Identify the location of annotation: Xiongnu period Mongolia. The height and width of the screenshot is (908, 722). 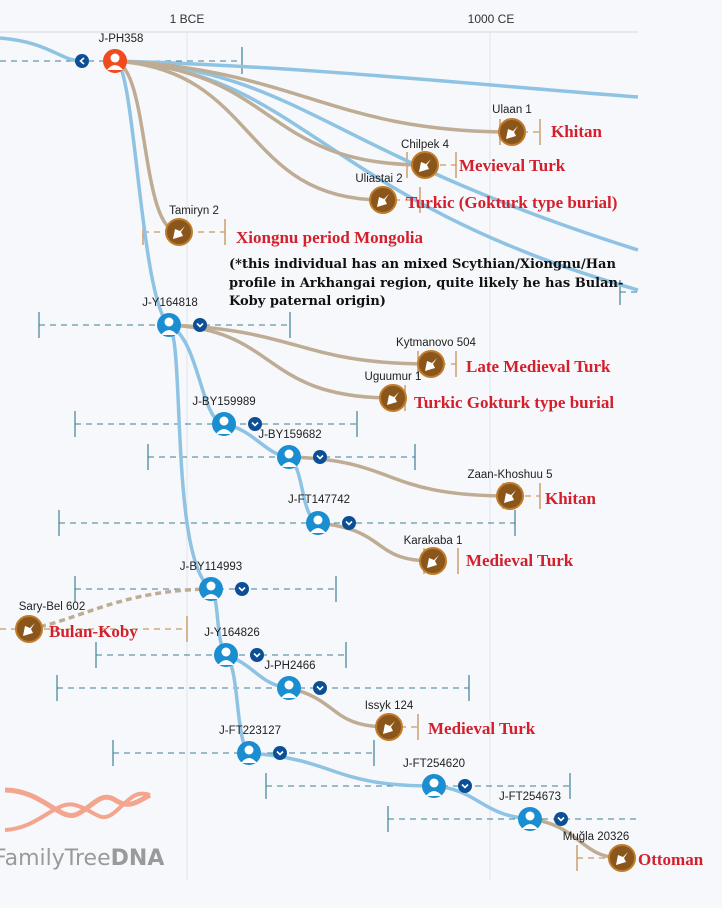
(330, 237).